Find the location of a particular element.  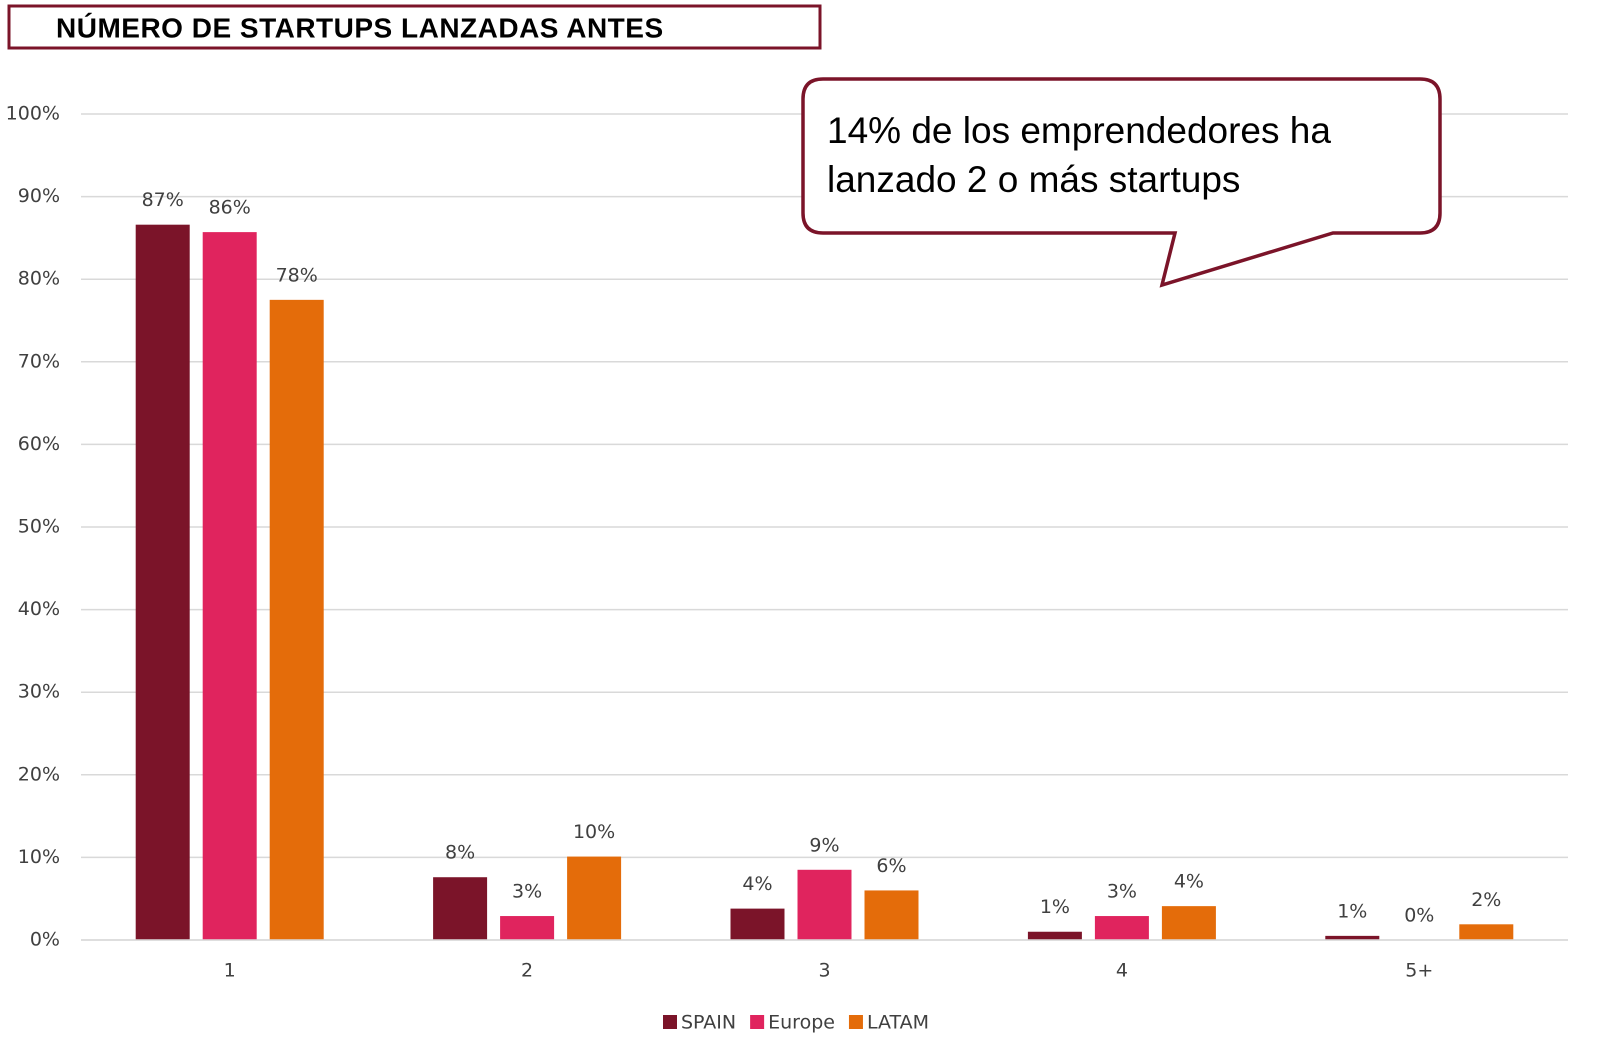

data-label: 87% is located at coordinates (163, 200).